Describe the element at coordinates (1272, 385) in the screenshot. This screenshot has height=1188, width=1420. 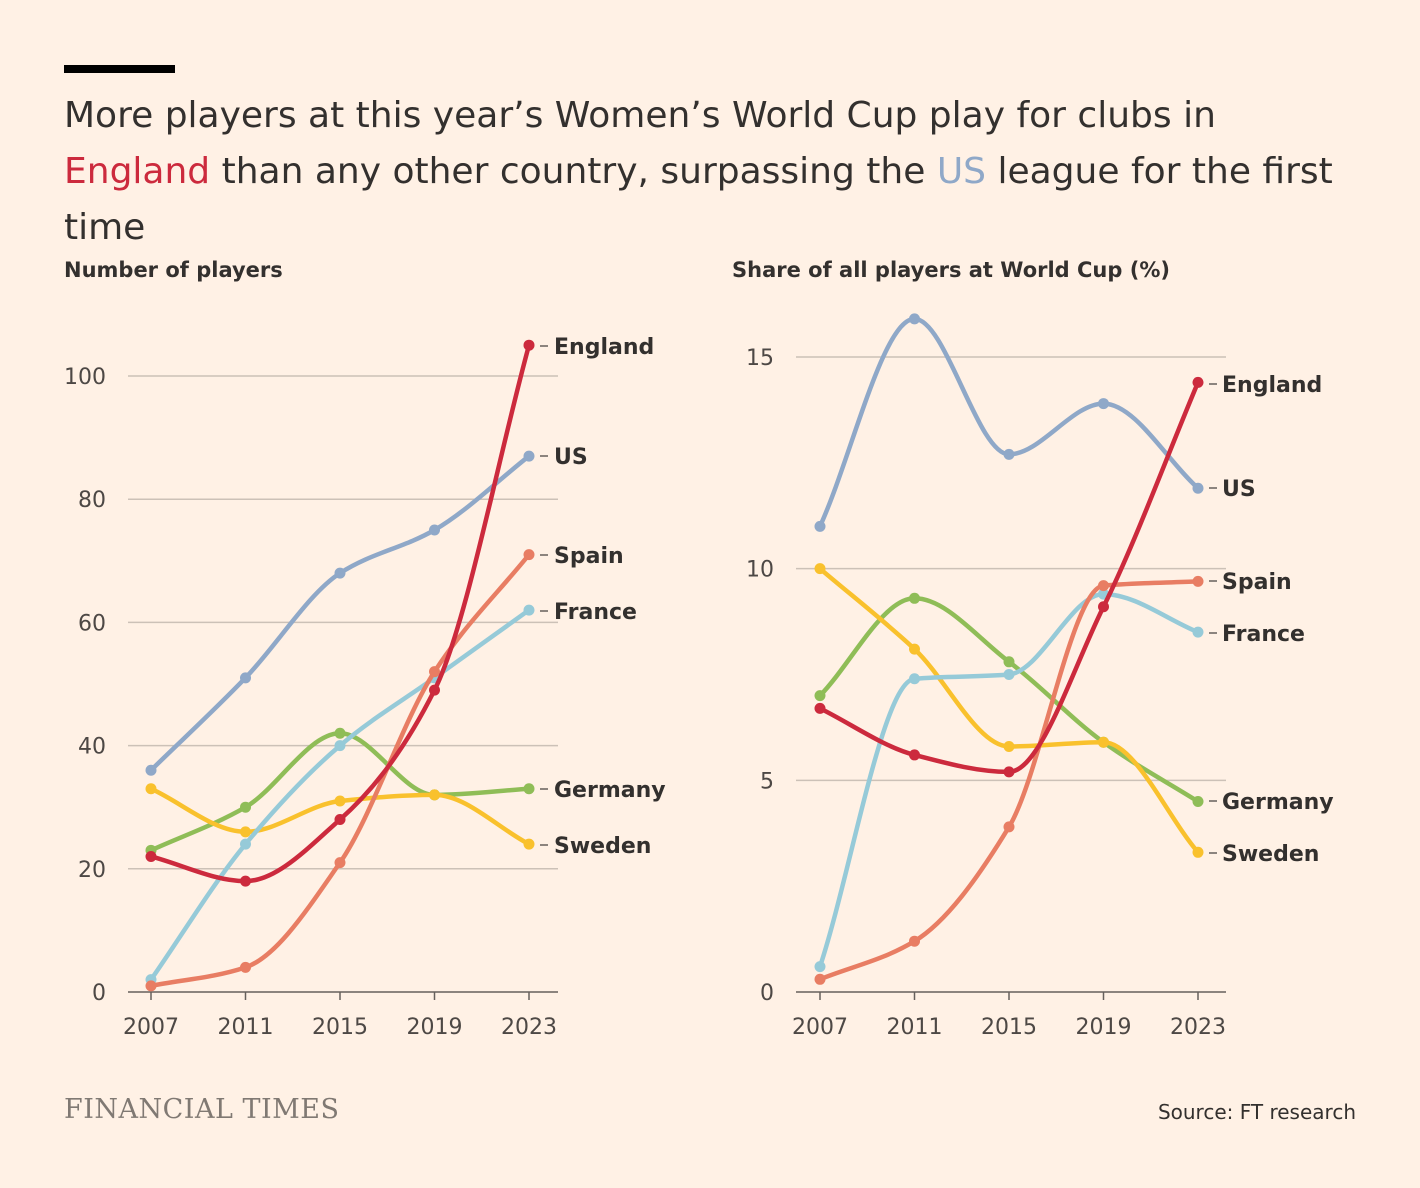
I see `right-series-label-england: England` at that location.